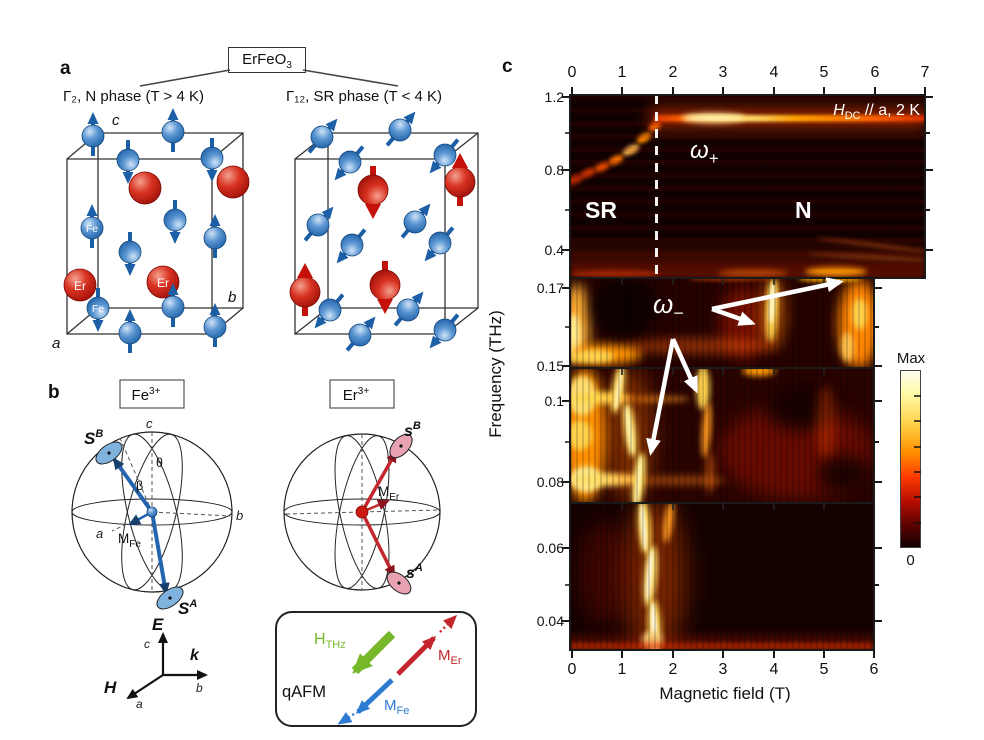 The width and height of the screenshot is (984, 740). I want to click on er-spin-b-base: s, so click(408, 431).